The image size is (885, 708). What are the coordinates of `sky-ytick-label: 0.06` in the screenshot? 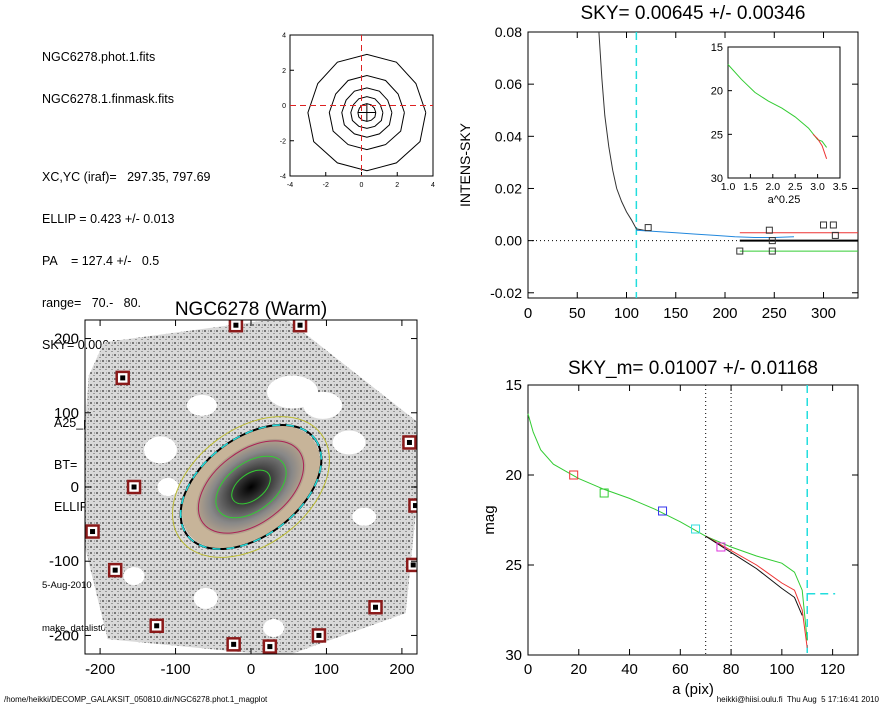 It's located at (508, 84).